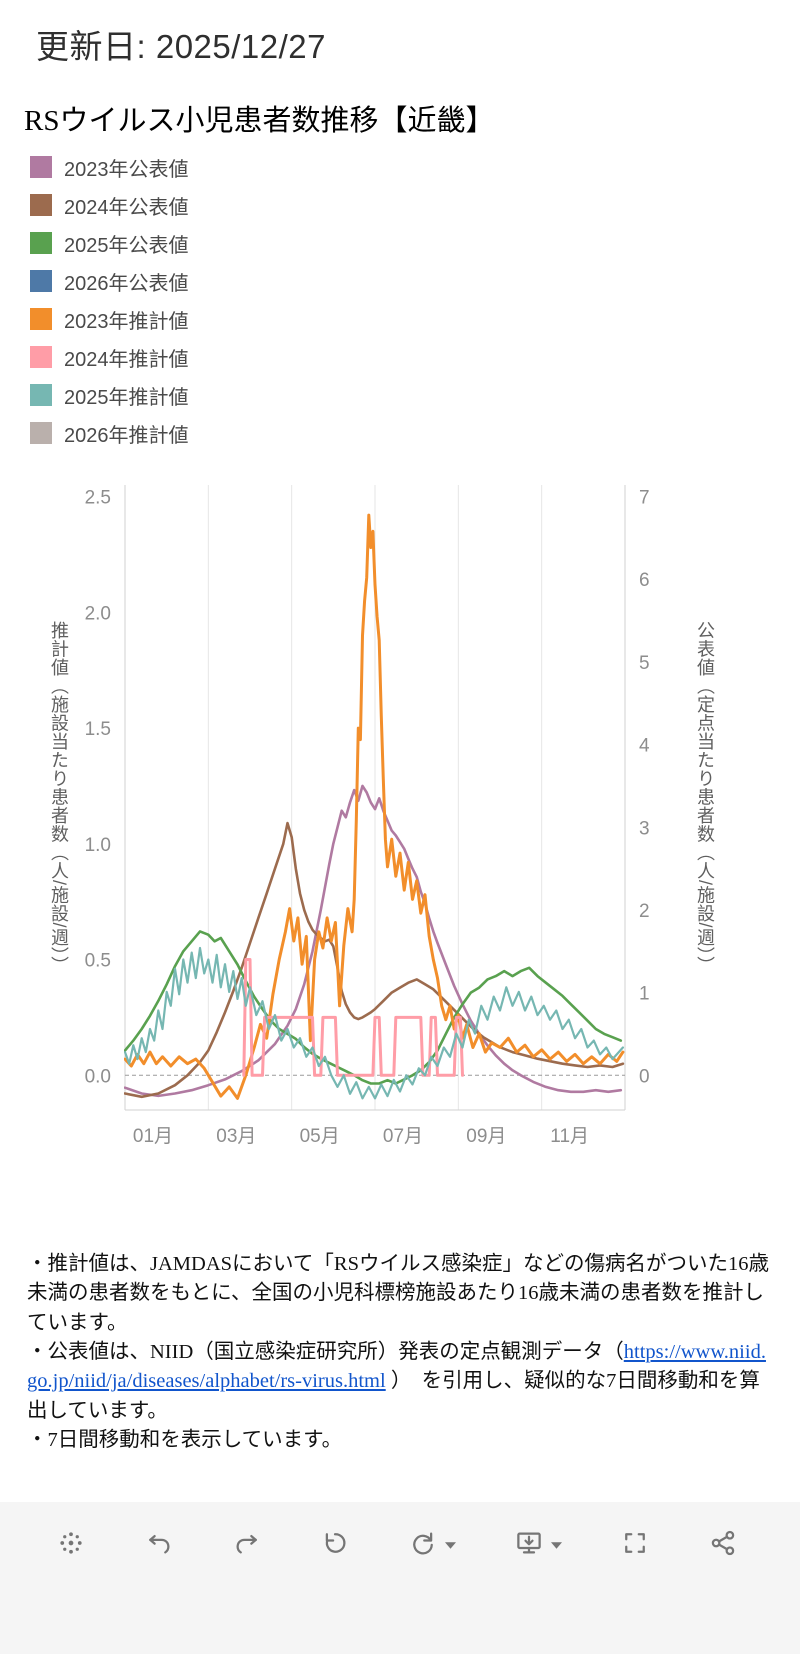  I want to click on undo-icon, so click(159, 1544).